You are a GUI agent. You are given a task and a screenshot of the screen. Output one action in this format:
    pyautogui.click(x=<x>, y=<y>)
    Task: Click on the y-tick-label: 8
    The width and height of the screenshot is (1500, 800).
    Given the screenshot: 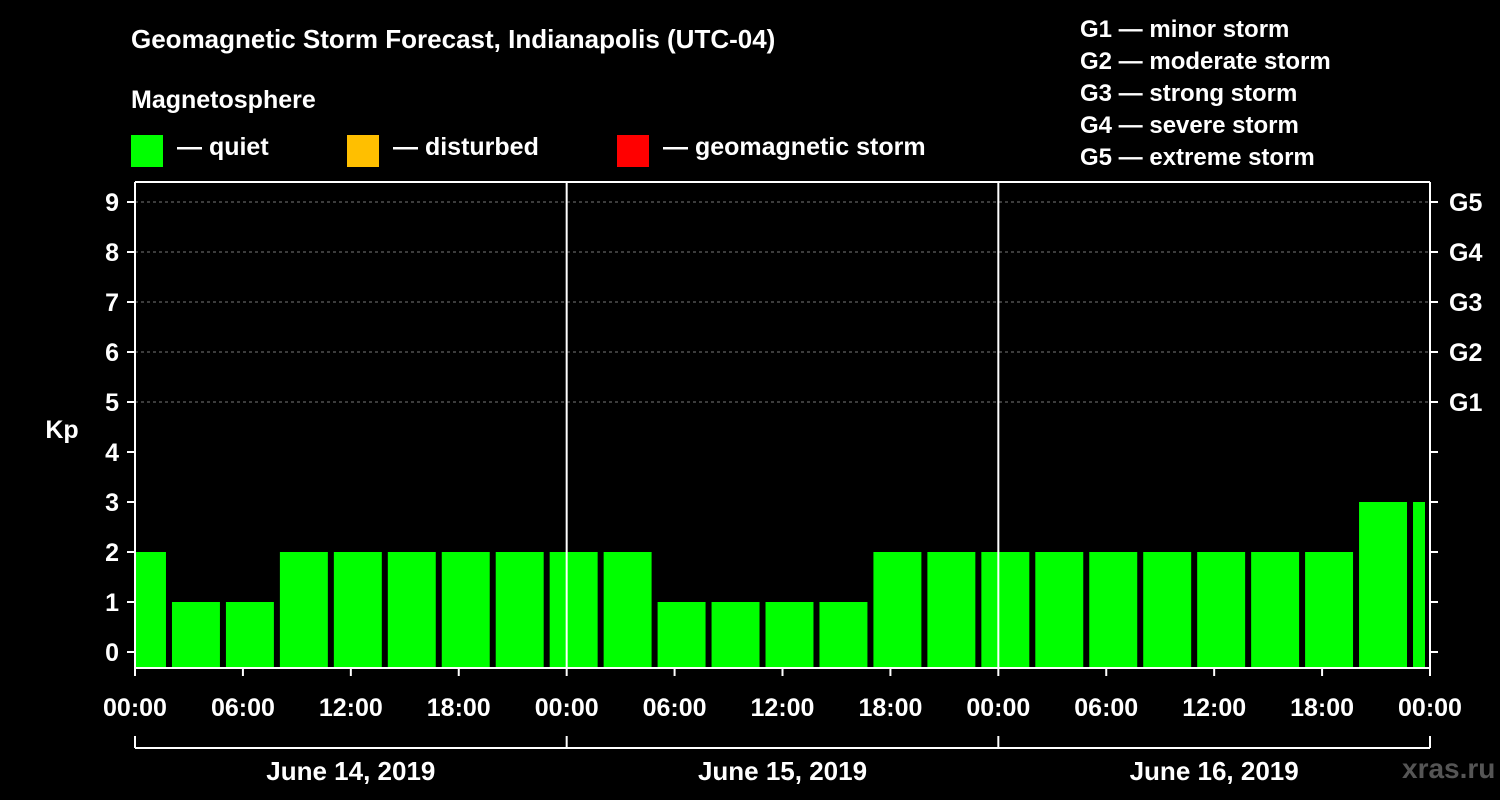 What is the action you would take?
    pyautogui.click(x=112, y=253)
    